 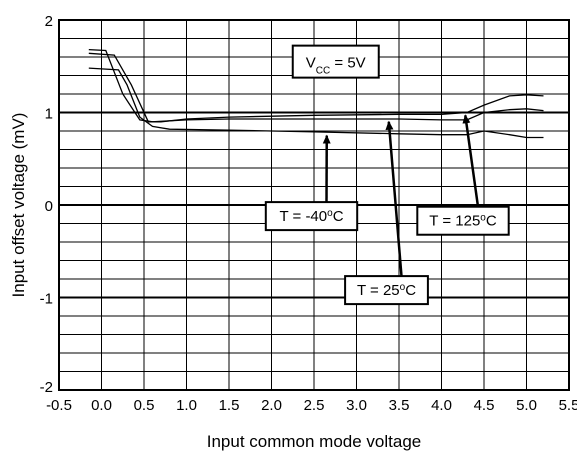 I want to click on y-tick-label: 0, so click(x=49, y=206).